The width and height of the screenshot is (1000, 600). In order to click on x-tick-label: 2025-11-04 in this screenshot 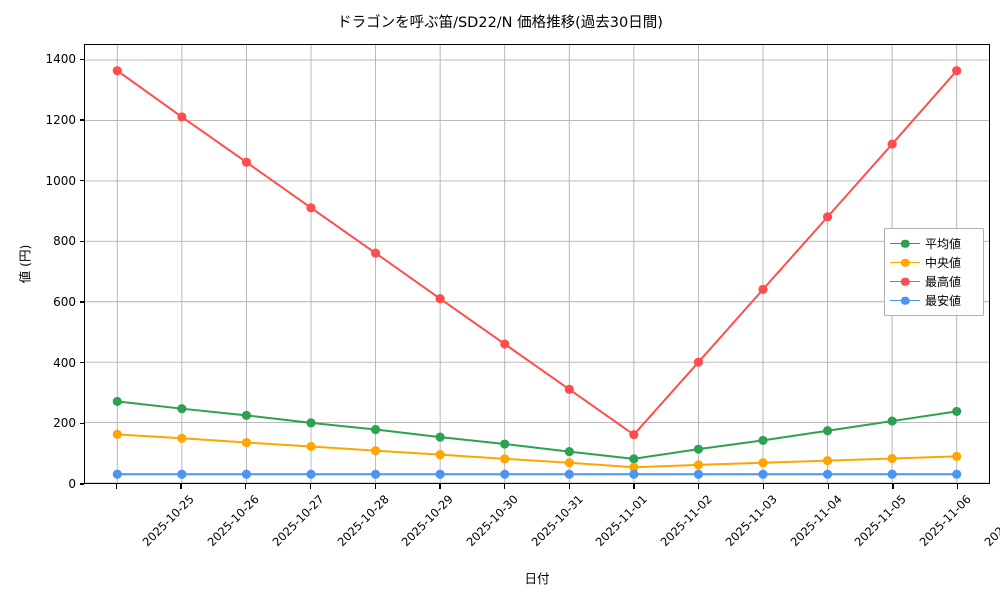, I will do `click(816, 521)`.